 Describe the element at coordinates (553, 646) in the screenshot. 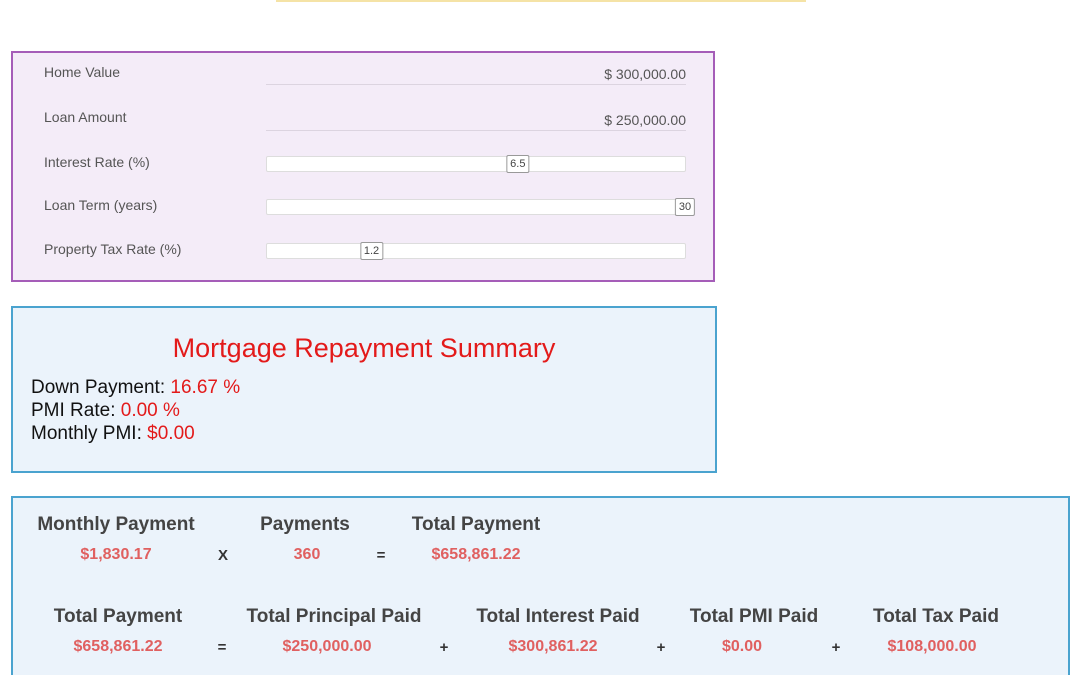

I see `interest-paid-value: $300,861.22` at that location.